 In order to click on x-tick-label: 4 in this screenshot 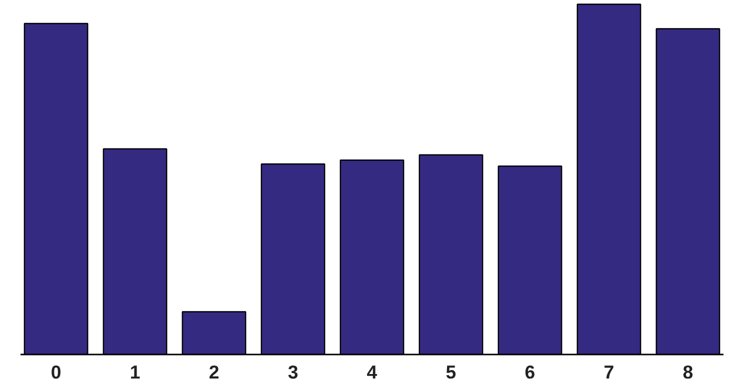, I will do `click(372, 371)`.